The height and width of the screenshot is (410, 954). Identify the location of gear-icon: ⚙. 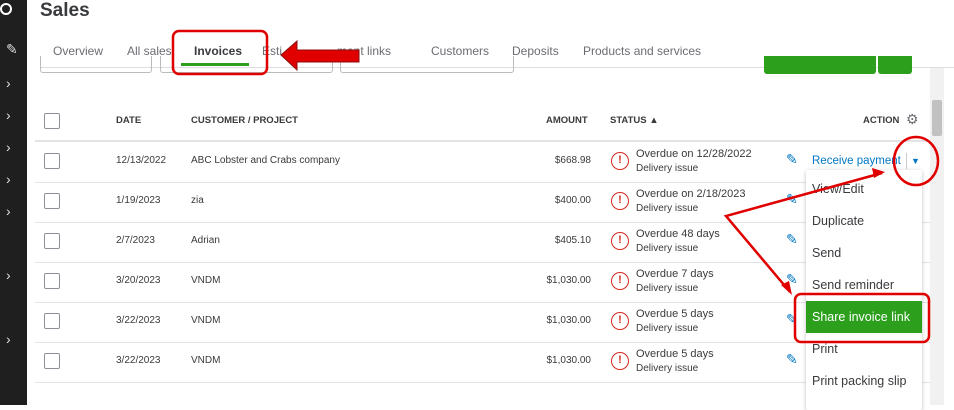
(912, 119).